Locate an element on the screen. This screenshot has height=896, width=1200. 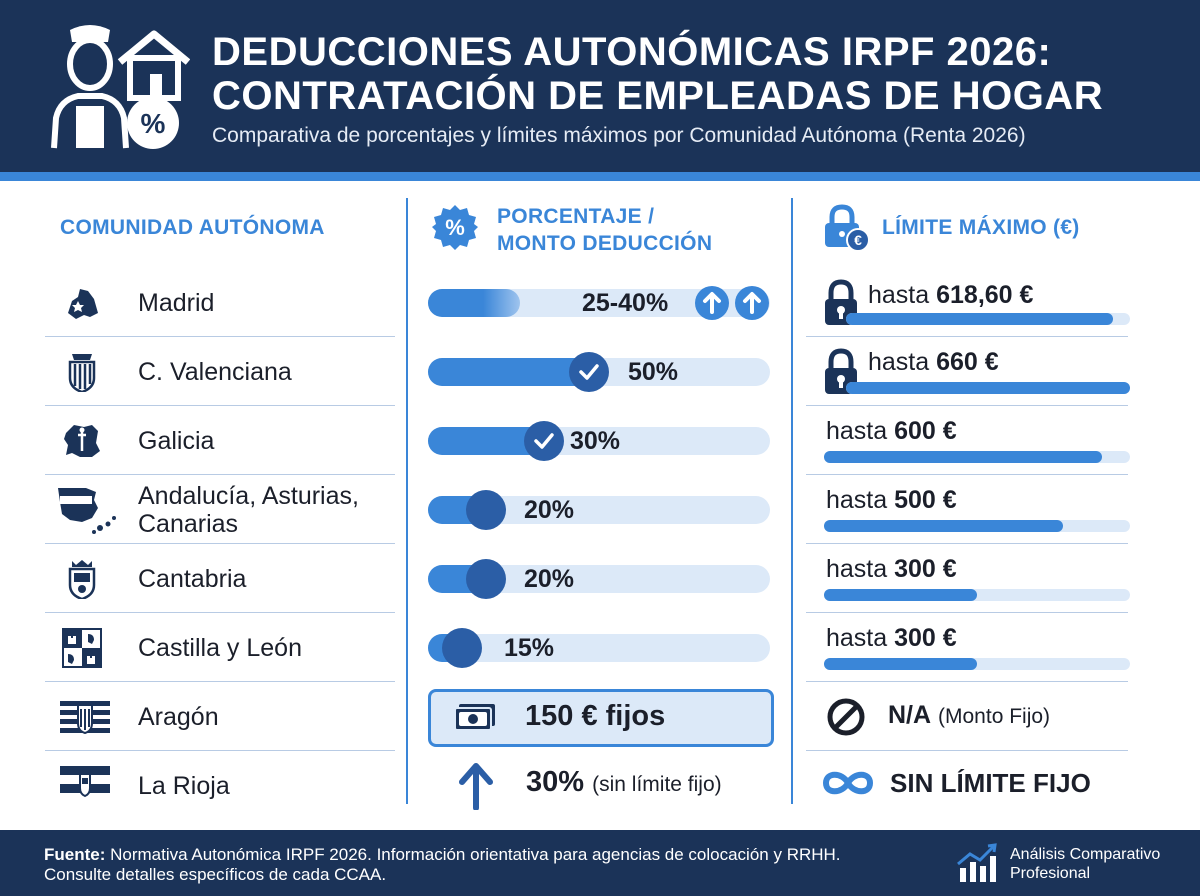
footer-brand-line2: Profesional is located at coordinates (1050, 873).